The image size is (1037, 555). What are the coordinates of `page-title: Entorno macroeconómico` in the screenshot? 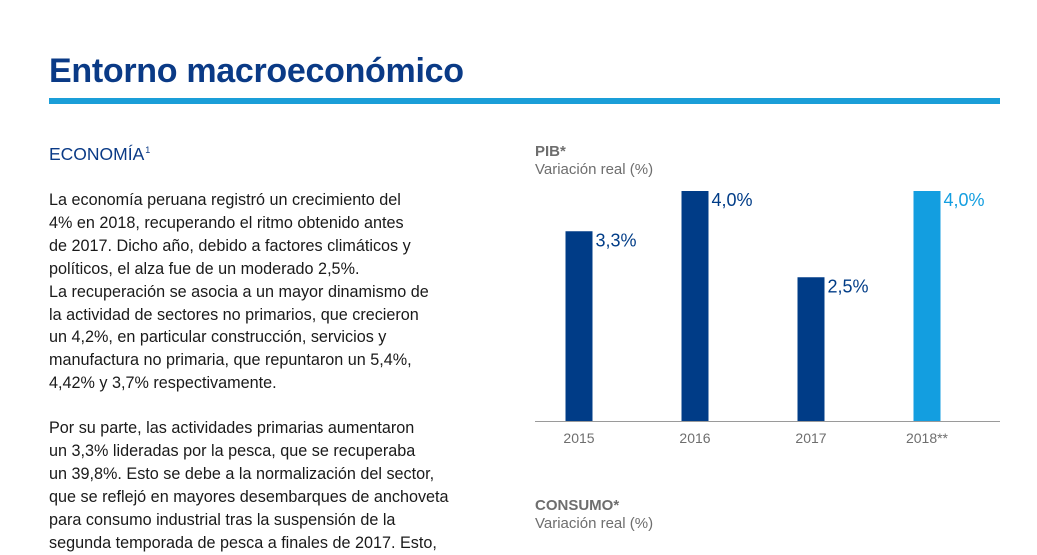 It's located at (256, 71).